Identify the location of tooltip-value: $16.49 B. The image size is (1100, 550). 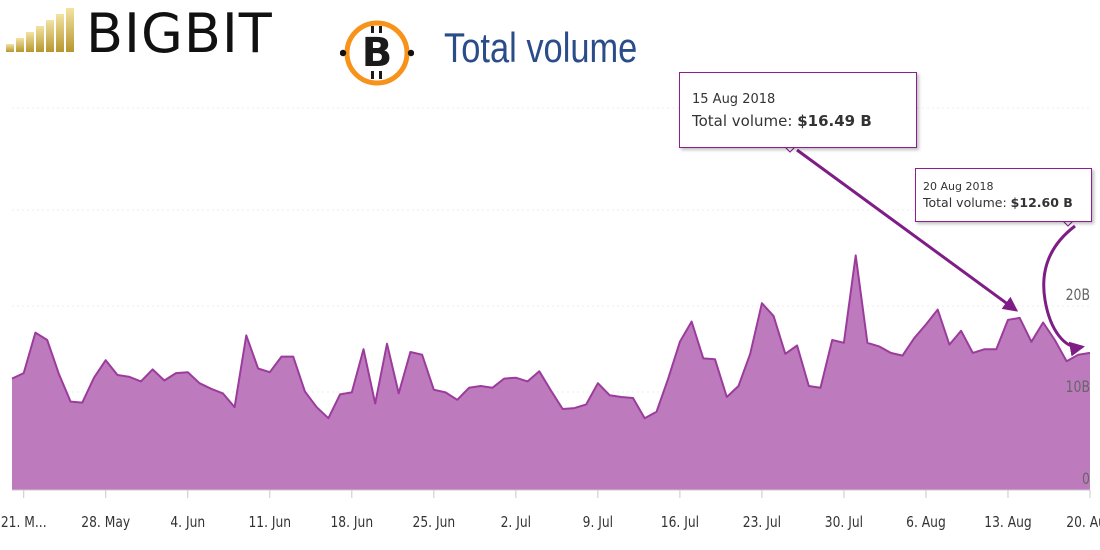
(834, 121).